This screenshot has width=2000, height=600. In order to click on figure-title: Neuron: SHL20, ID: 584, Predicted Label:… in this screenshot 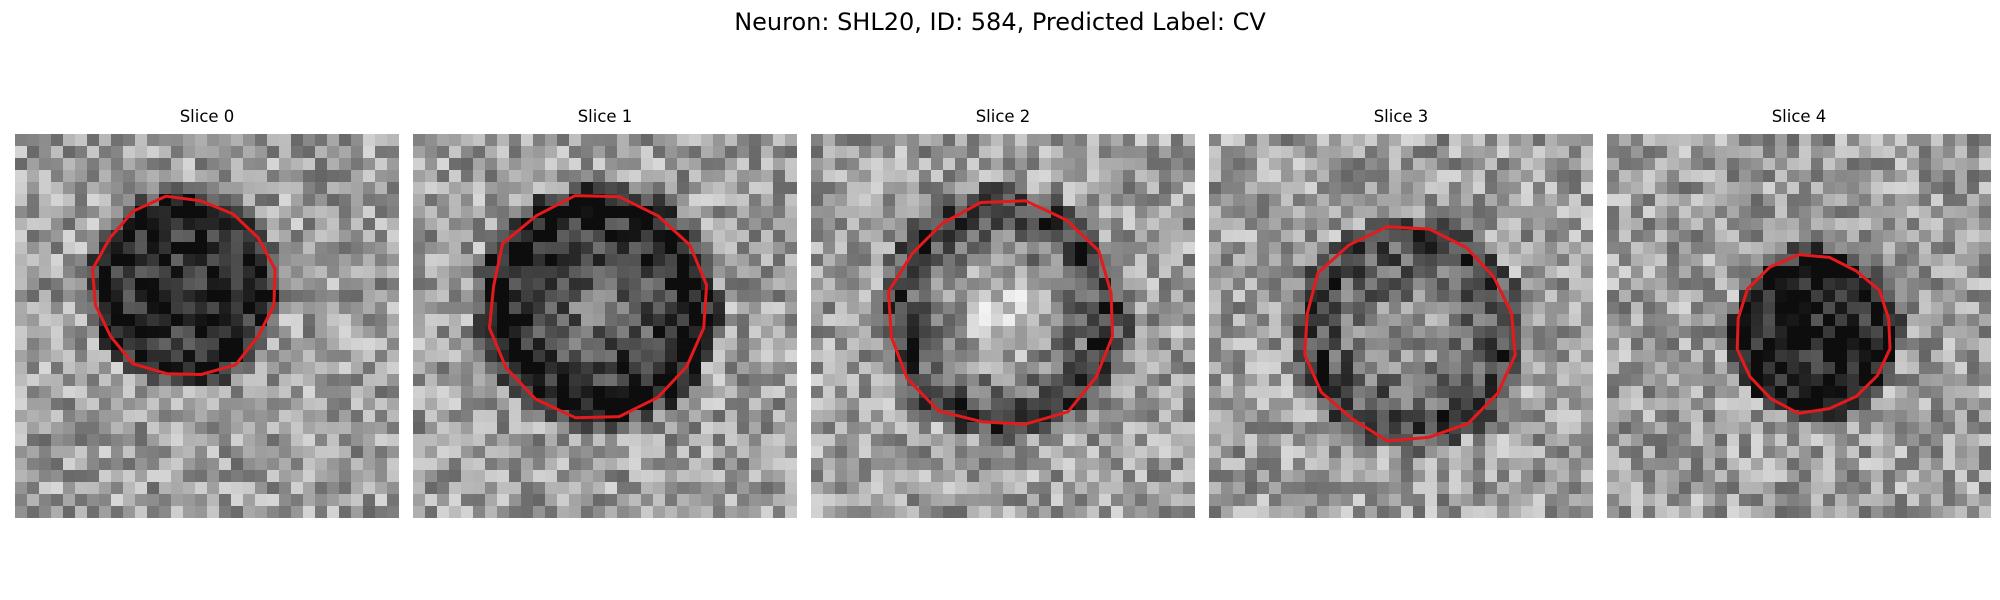, I will do `click(1000, 22)`.